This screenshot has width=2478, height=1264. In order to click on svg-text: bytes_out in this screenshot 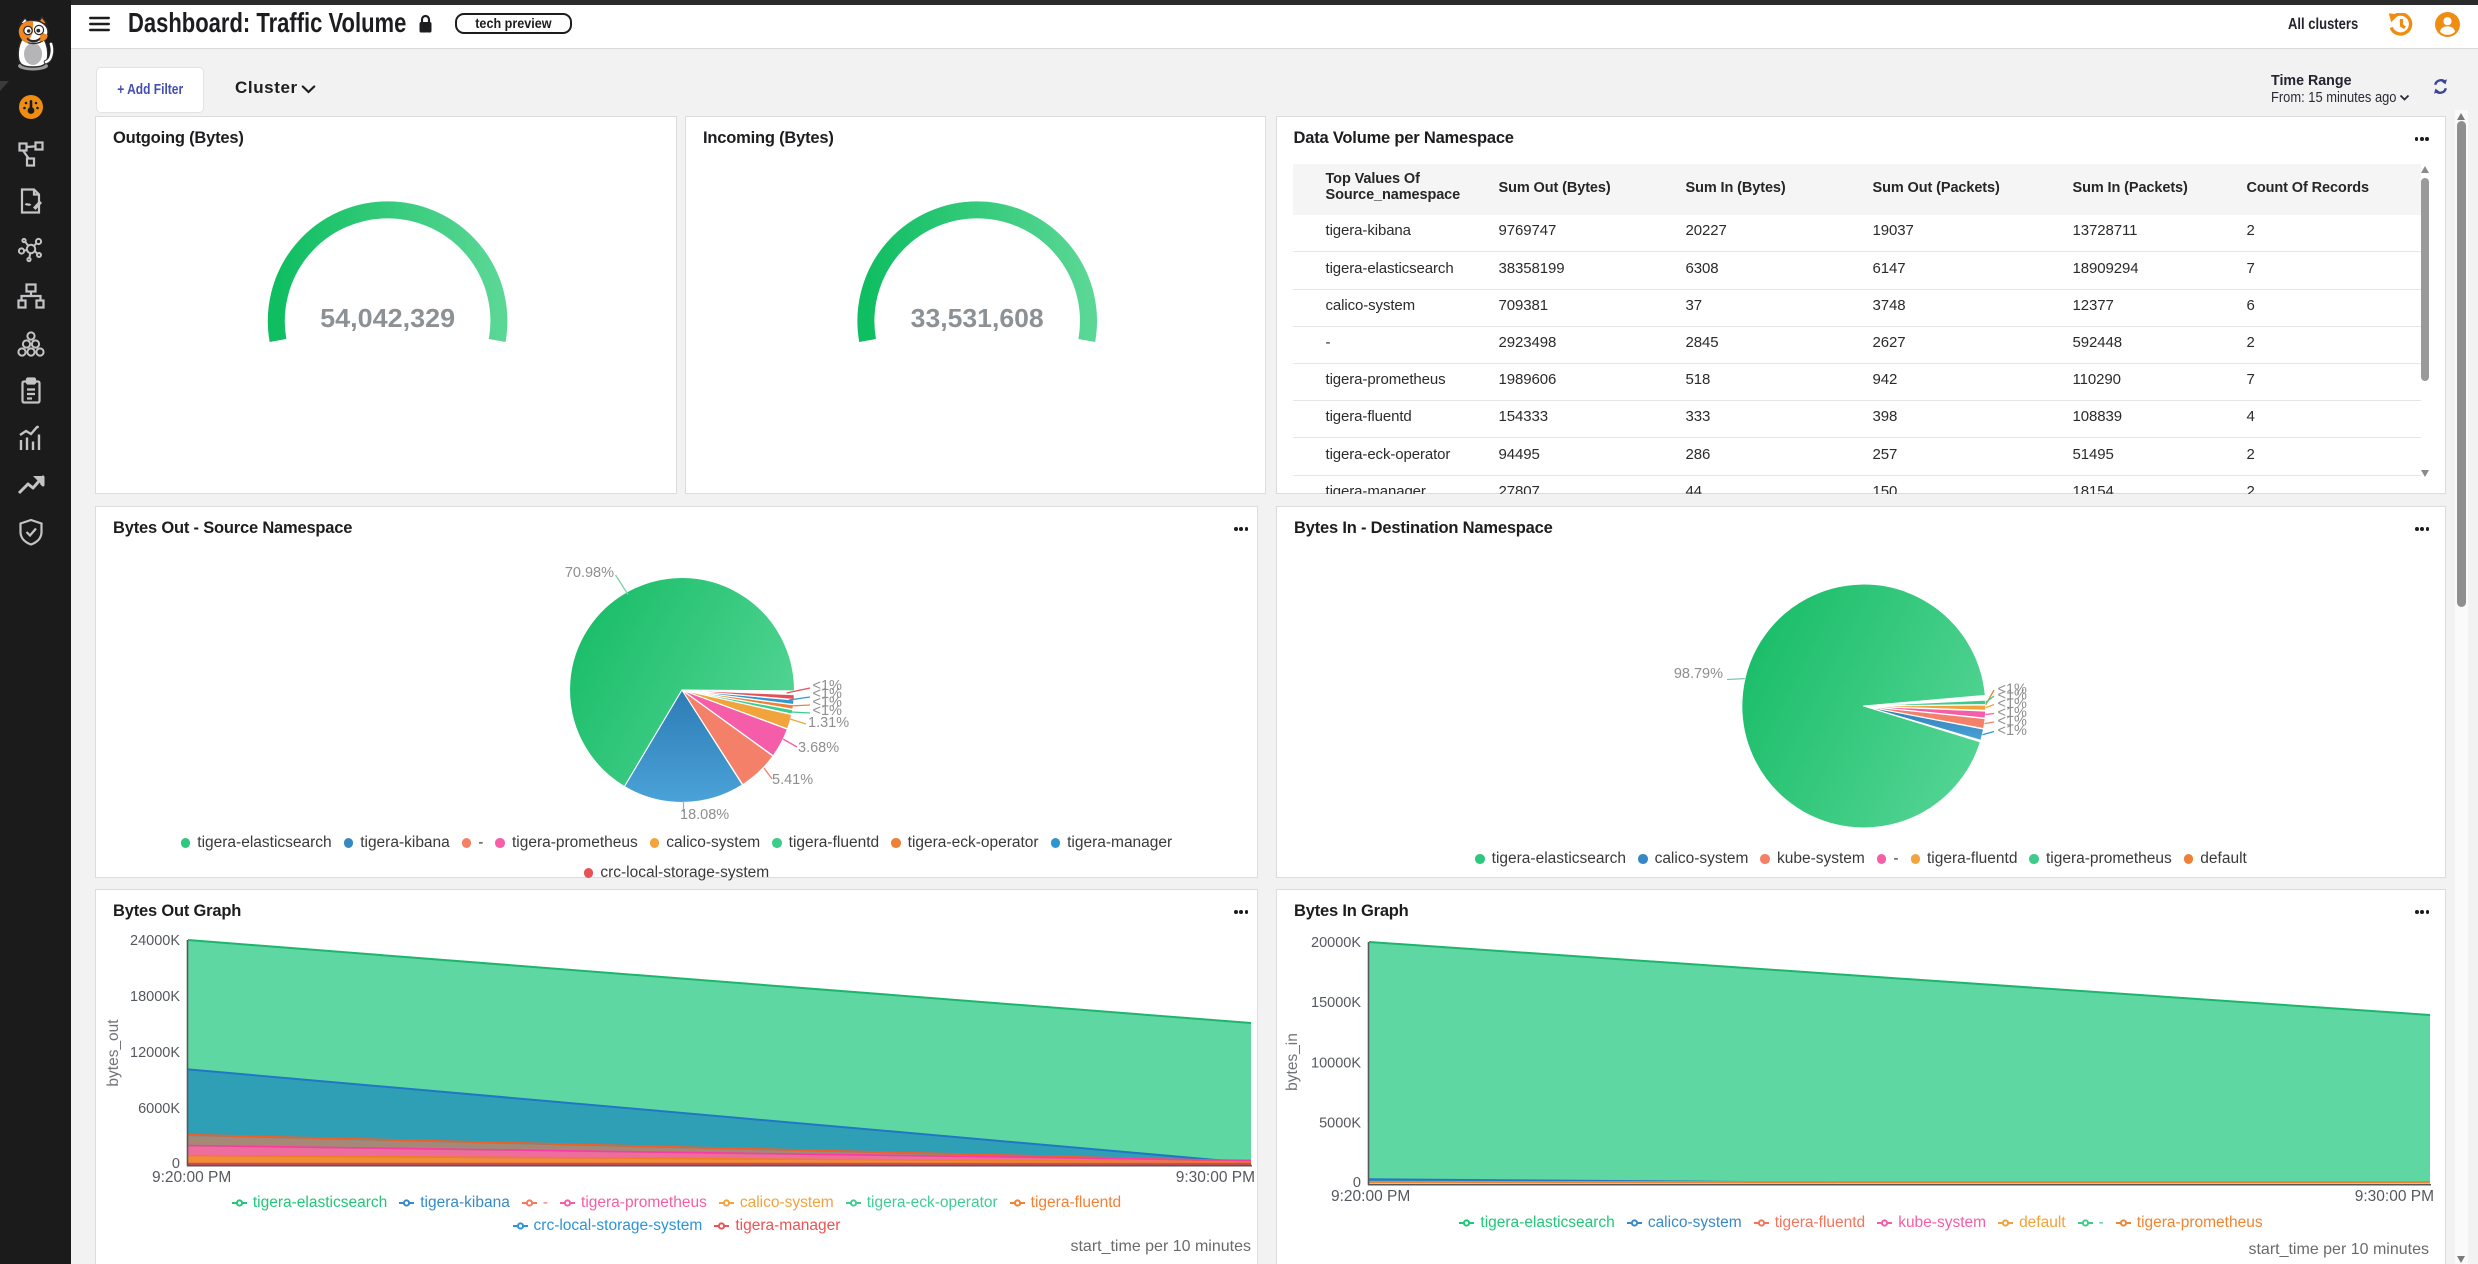, I will do `click(113, 1053)`.